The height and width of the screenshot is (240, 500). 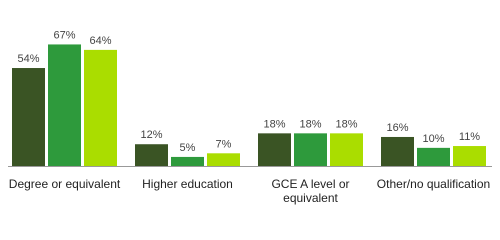 I want to click on data-label: 12%, so click(x=151, y=135).